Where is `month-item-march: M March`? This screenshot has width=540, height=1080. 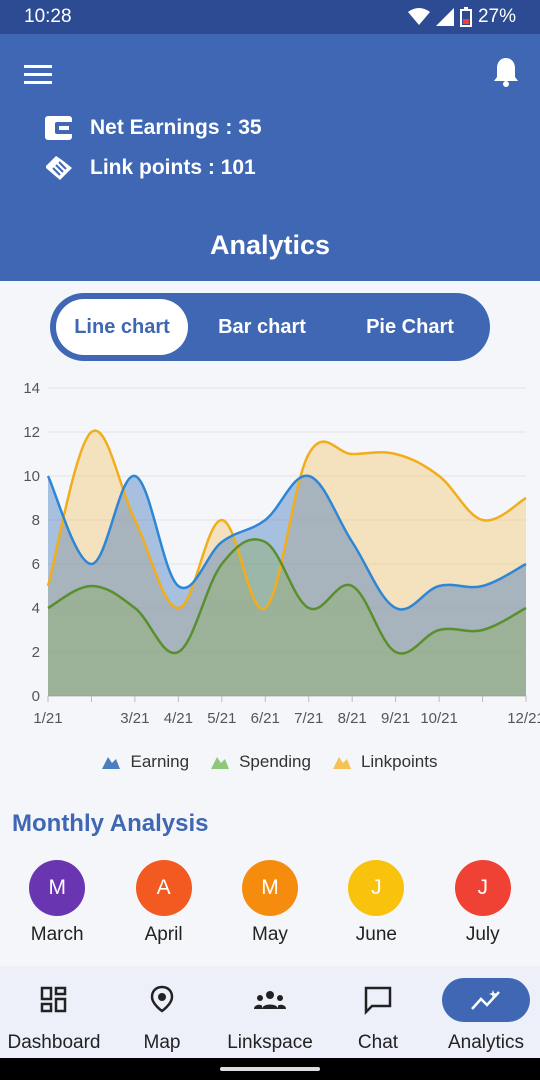 month-item-march: M March is located at coordinates (57, 903).